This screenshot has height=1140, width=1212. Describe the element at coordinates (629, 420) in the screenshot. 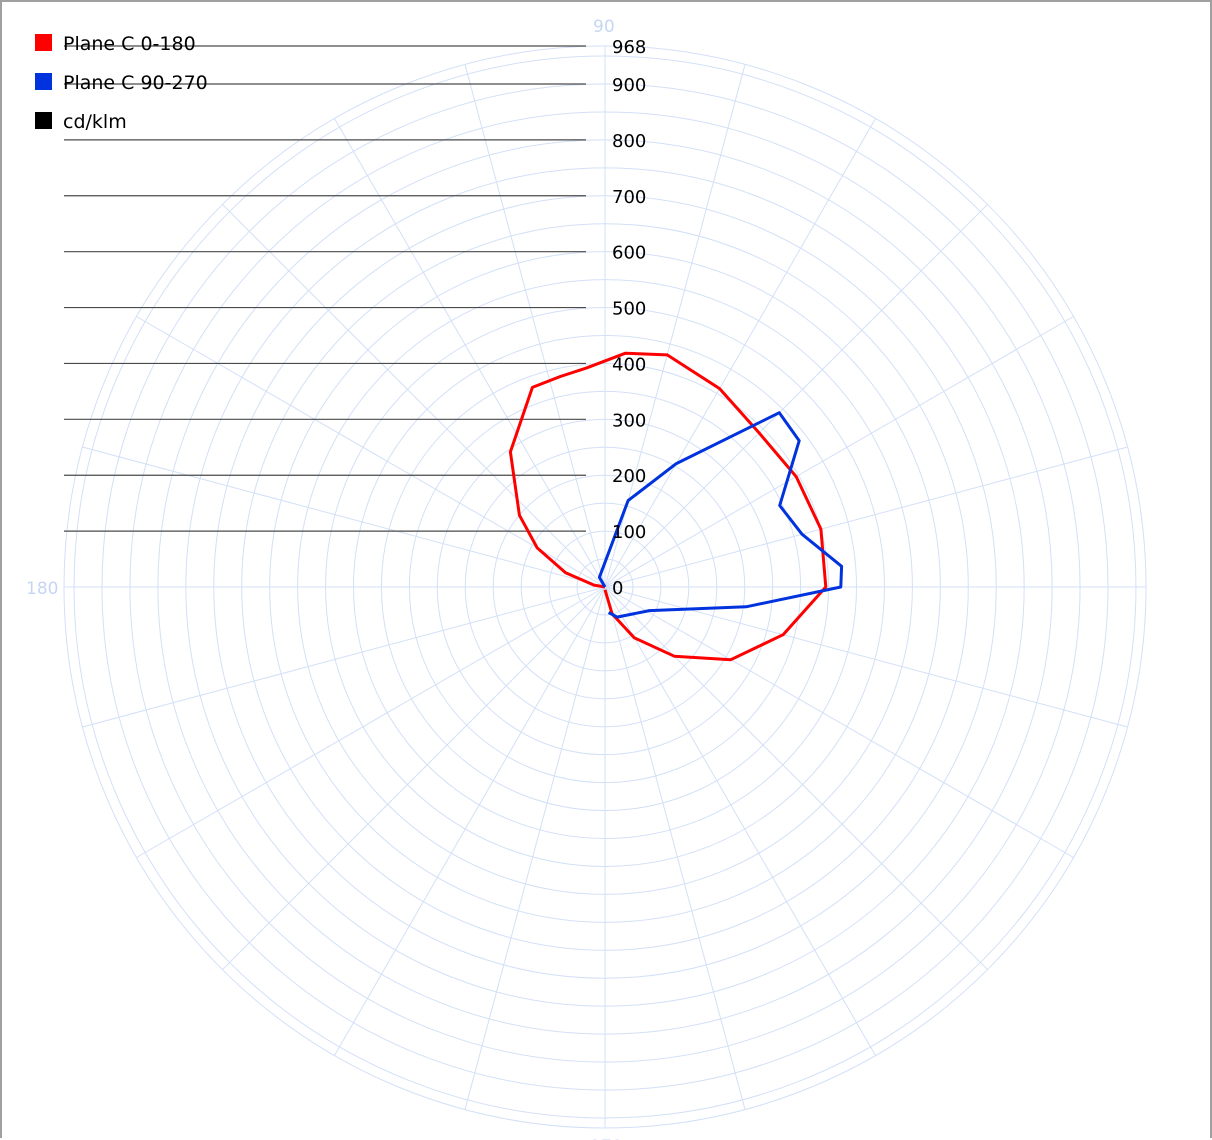

I see `radial-tick-label: 300` at that location.